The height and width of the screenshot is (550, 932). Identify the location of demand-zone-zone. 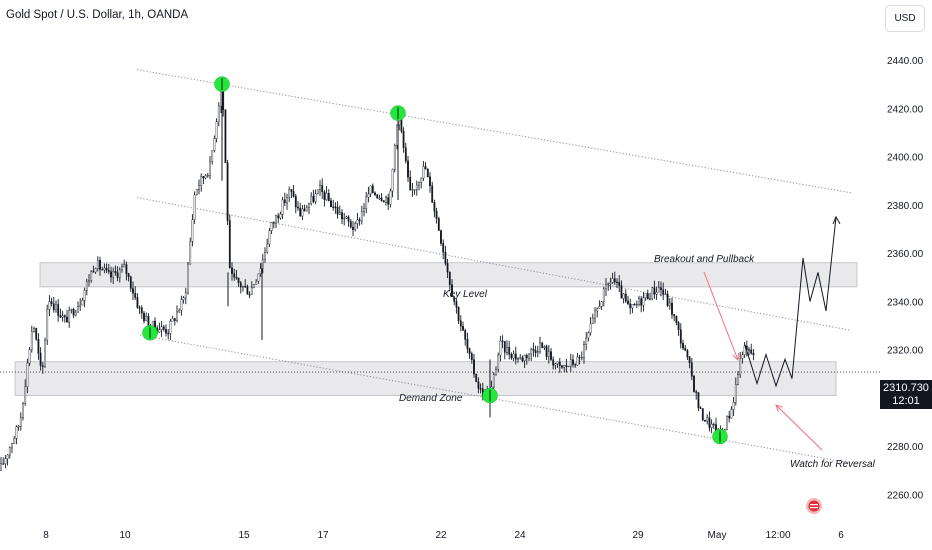
(425, 378).